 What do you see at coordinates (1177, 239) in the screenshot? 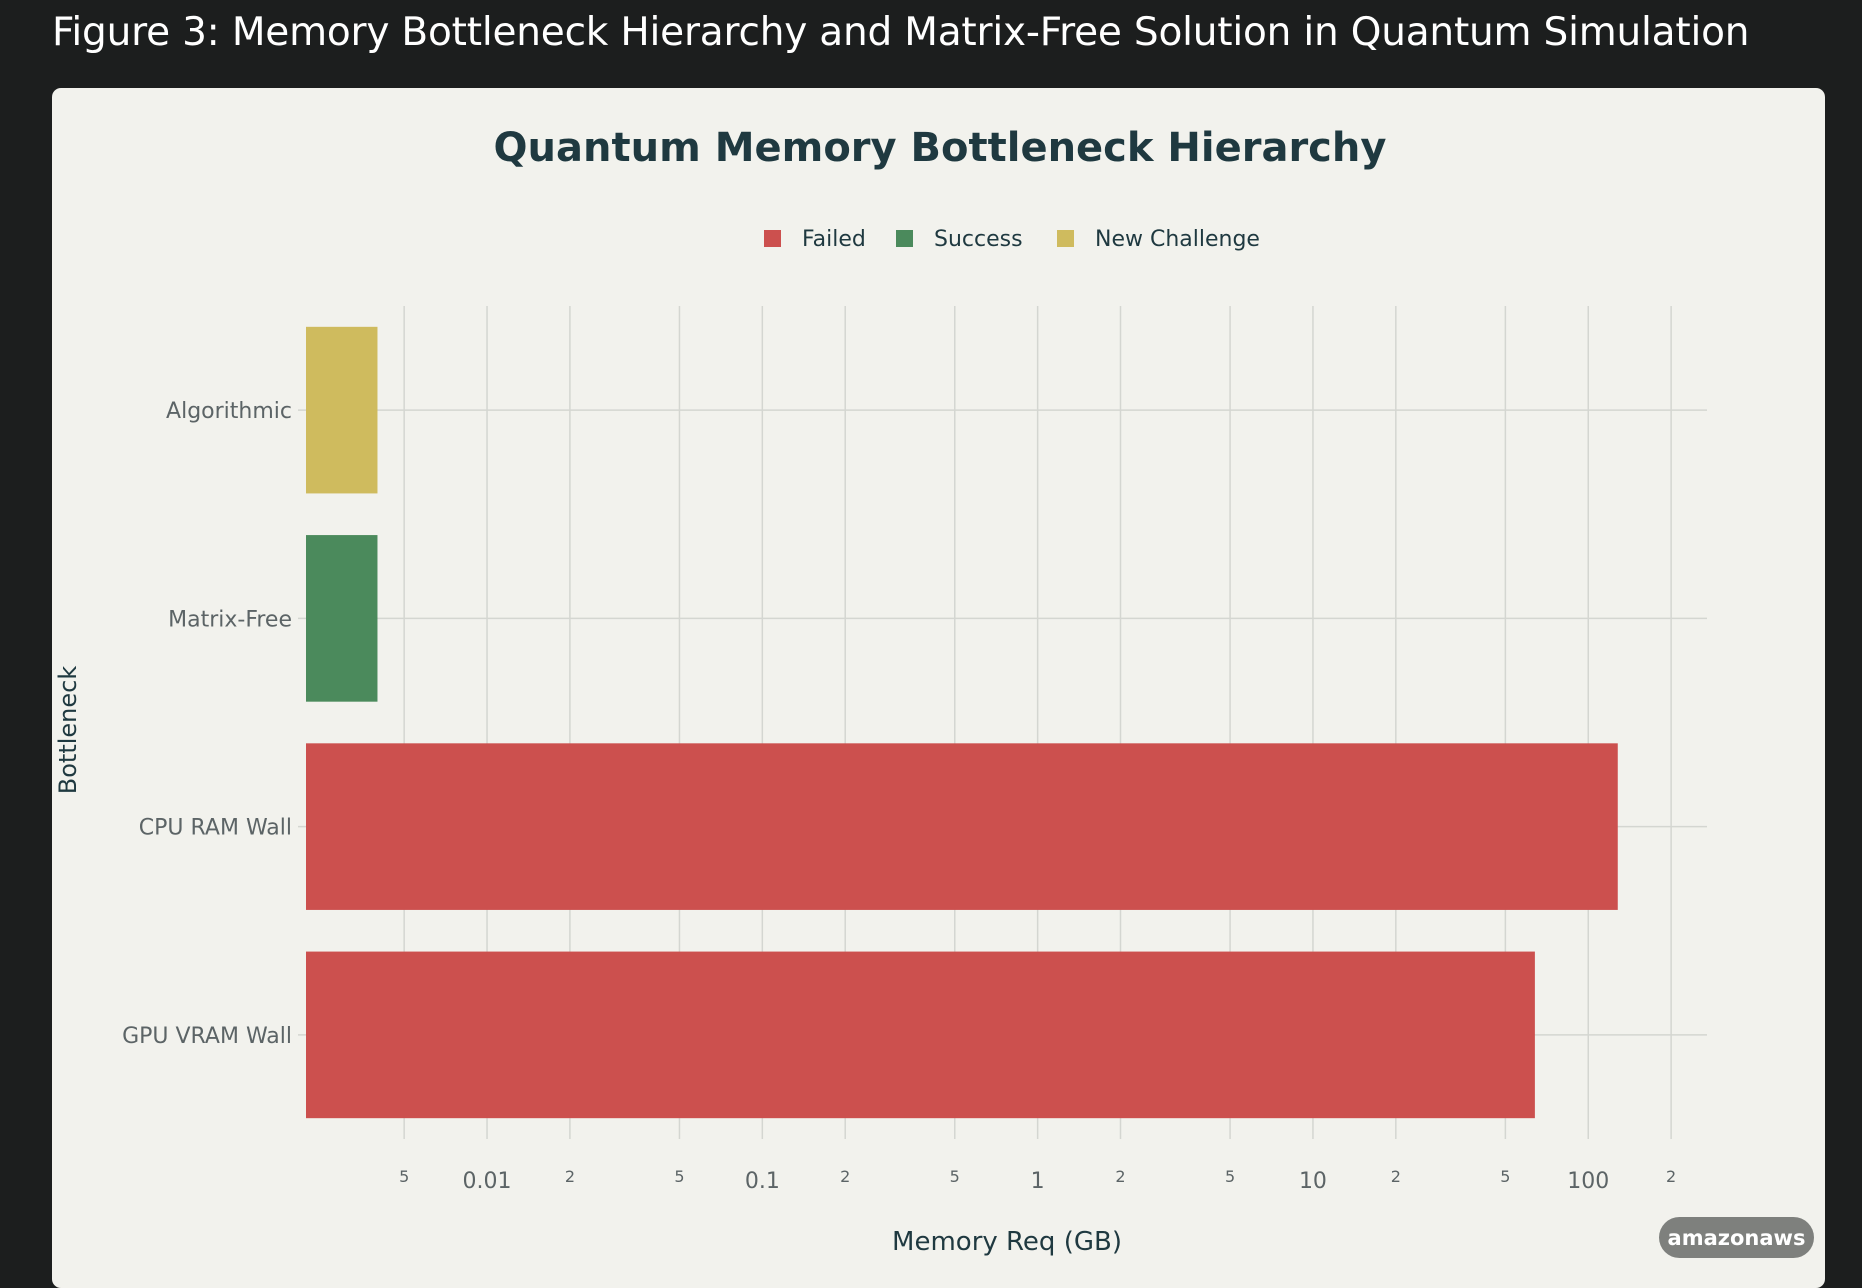
I see `legend-label: New Challenge` at bounding box center [1177, 239].